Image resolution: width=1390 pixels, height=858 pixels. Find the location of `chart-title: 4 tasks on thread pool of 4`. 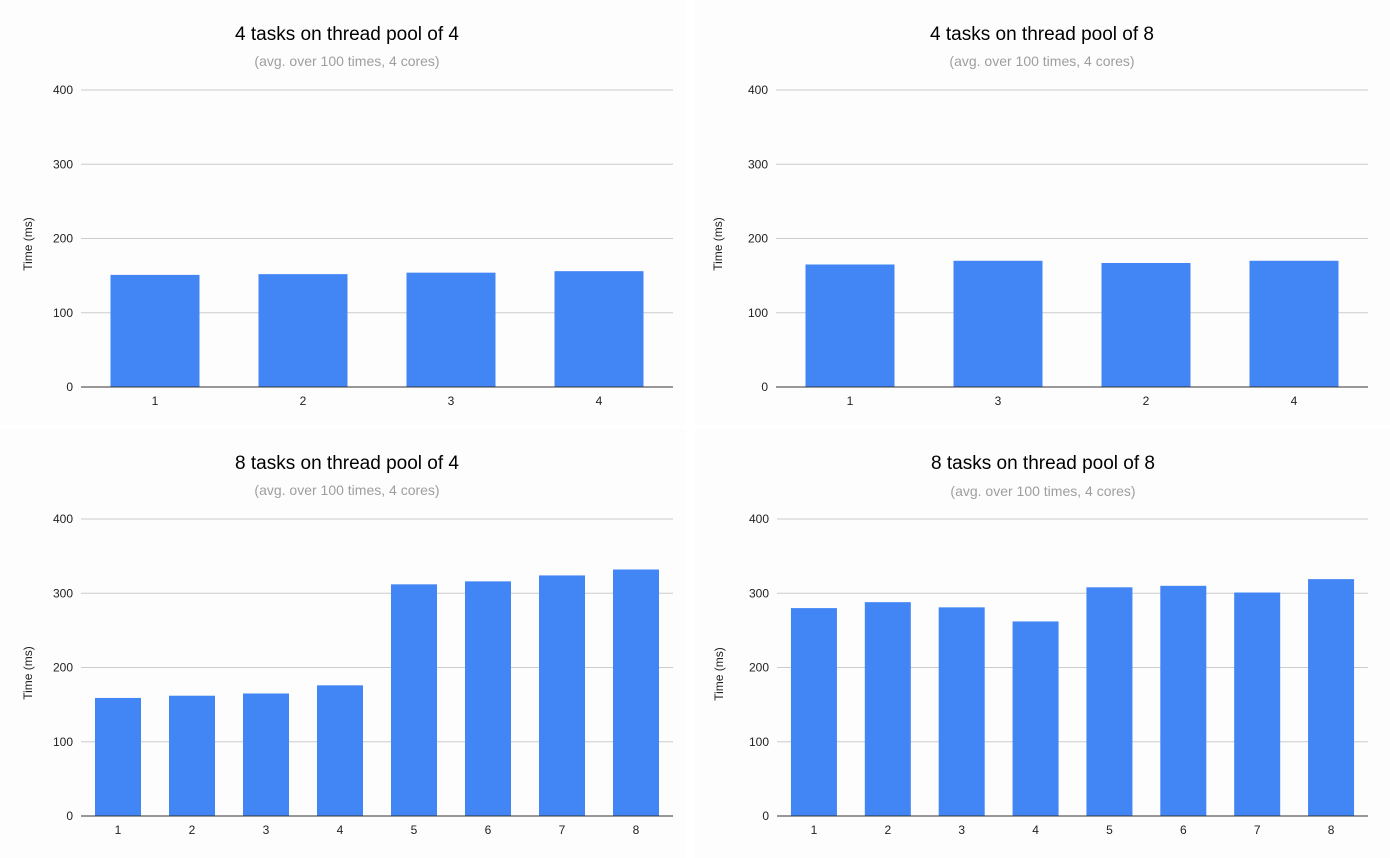

chart-title: 4 tasks on thread pool of 4 is located at coordinates (347, 34).